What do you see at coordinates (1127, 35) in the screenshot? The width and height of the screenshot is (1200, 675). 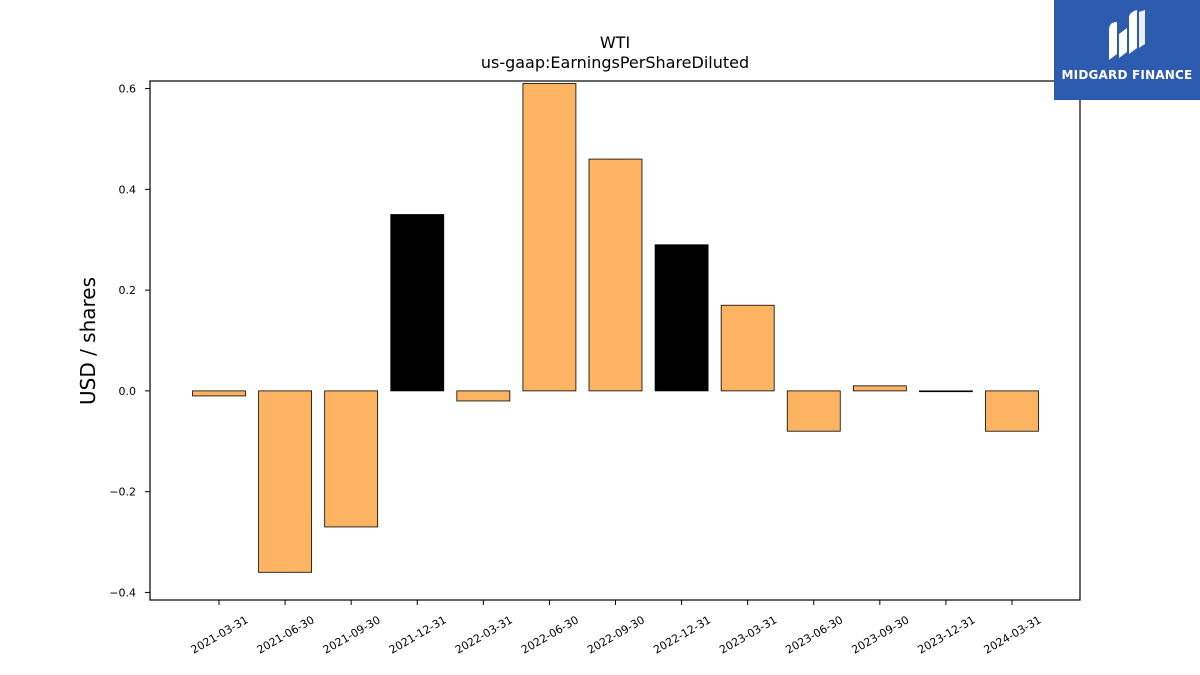 I see `midgard-logo-icon` at bounding box center [1127, 35].